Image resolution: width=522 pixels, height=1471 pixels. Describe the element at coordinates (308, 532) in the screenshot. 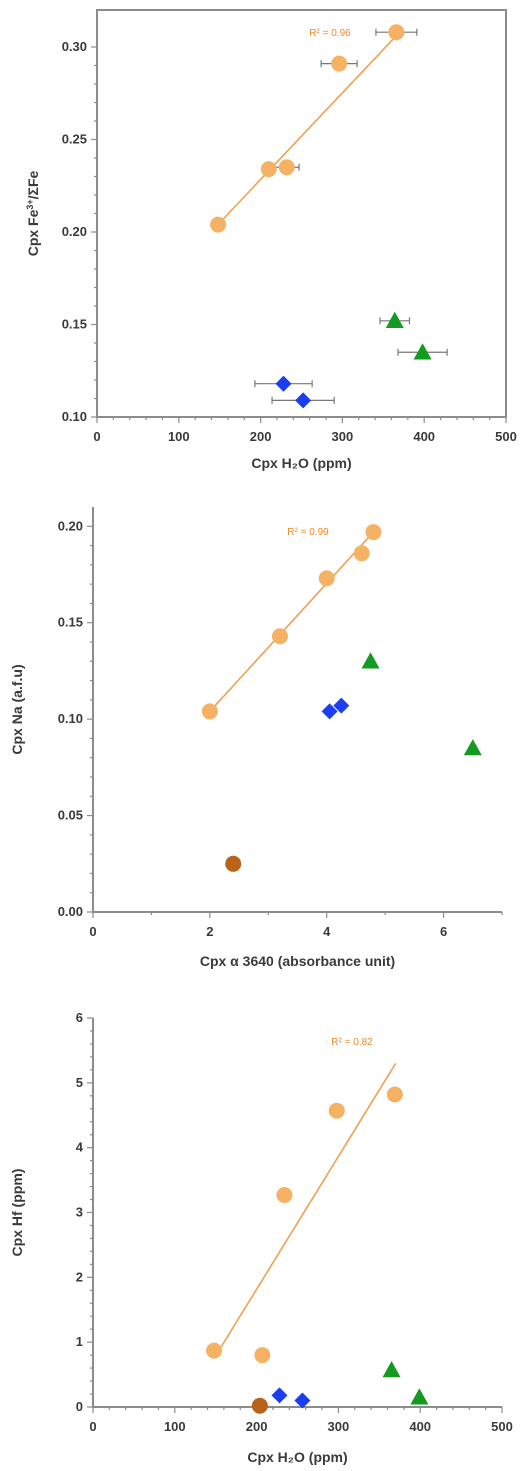

I see `r-squared-label: R² = 0.99` at that location.